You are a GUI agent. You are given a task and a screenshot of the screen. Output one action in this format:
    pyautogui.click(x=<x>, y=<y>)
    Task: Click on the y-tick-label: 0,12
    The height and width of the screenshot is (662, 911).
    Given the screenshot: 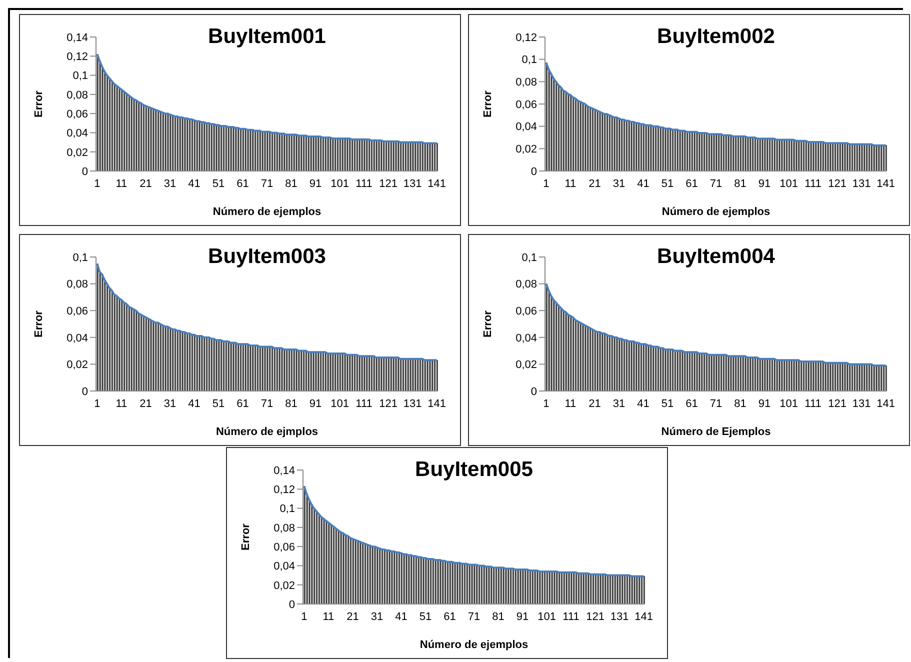 What is the action you would take?
    pyautogui.click(x=77, y=57)
    